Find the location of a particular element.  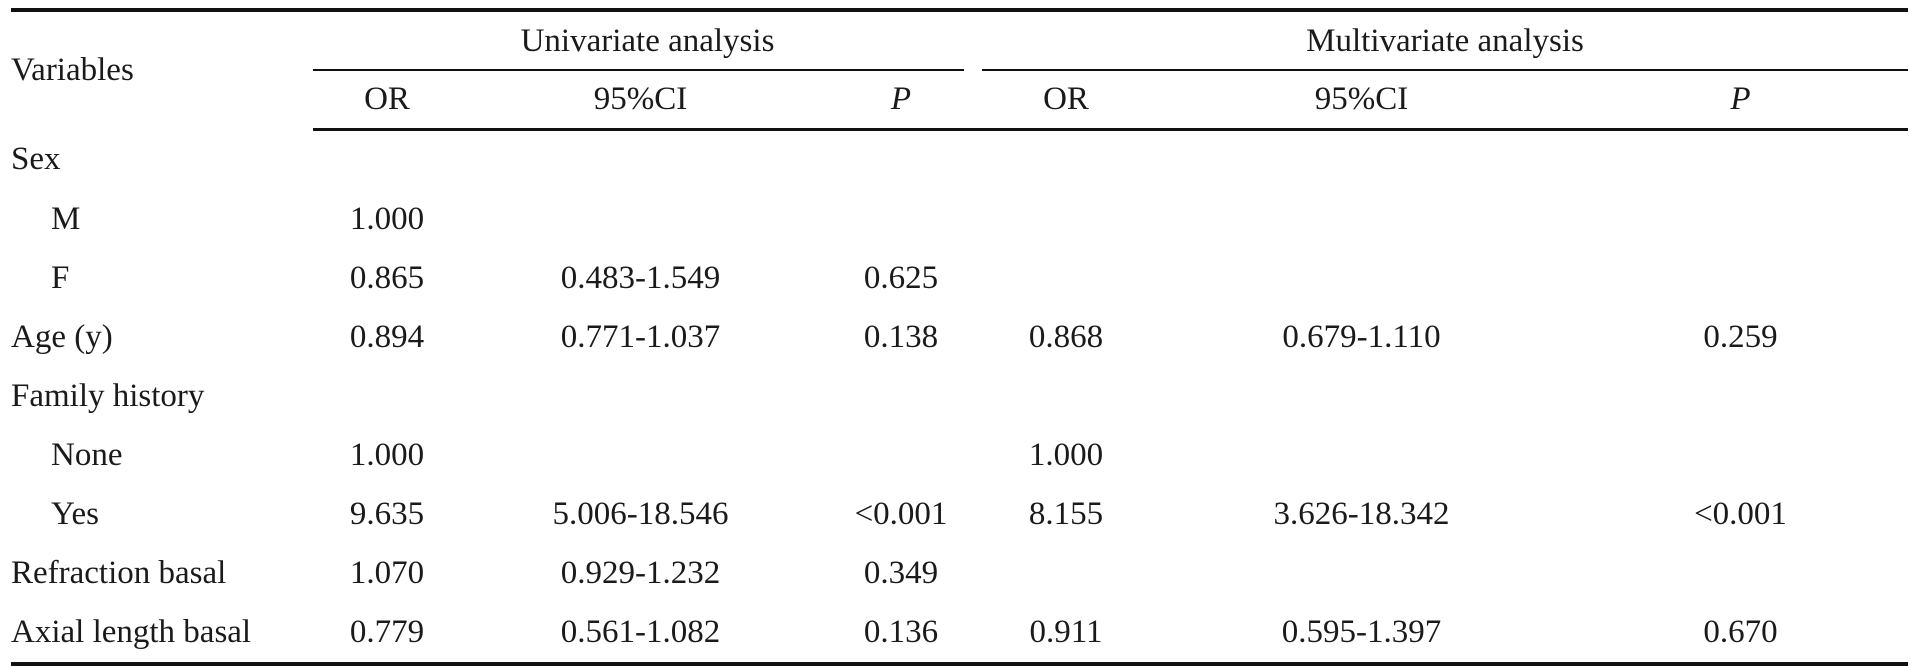

header-row-columns: OR 95%CI P OR 95%CI P is located at coordinates (959, 100).